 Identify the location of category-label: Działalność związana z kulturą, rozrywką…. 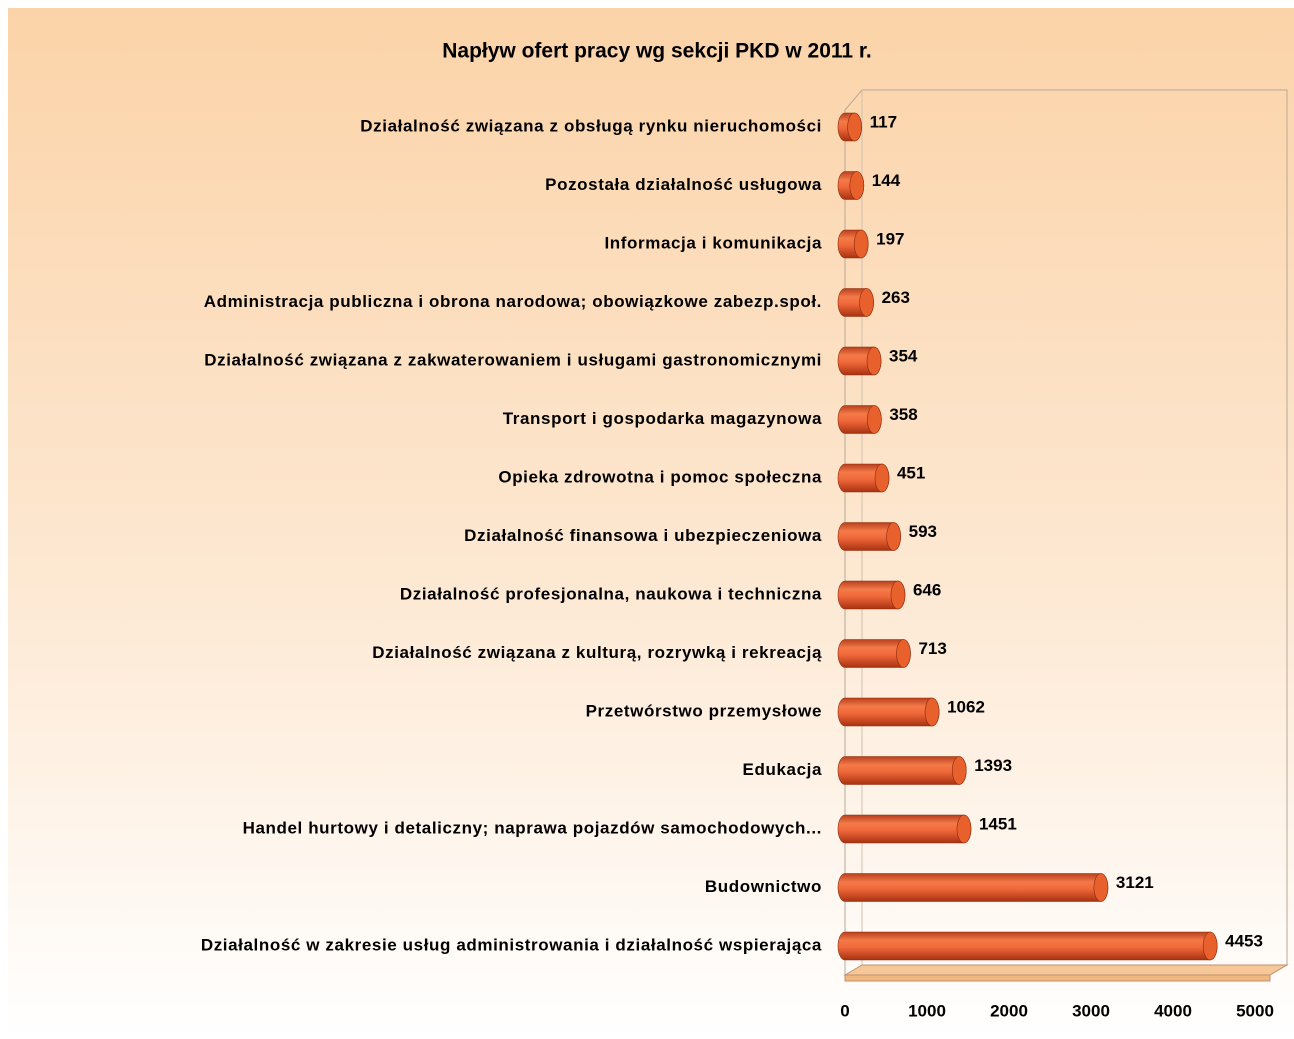
(597, 652).